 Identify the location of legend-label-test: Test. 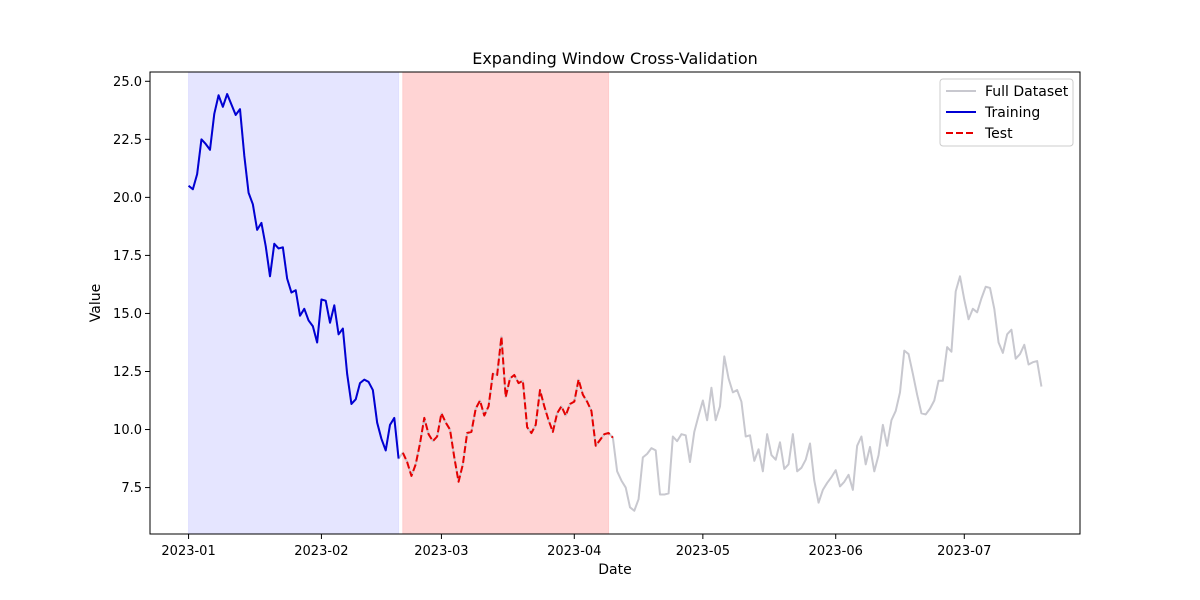
(998, 134).